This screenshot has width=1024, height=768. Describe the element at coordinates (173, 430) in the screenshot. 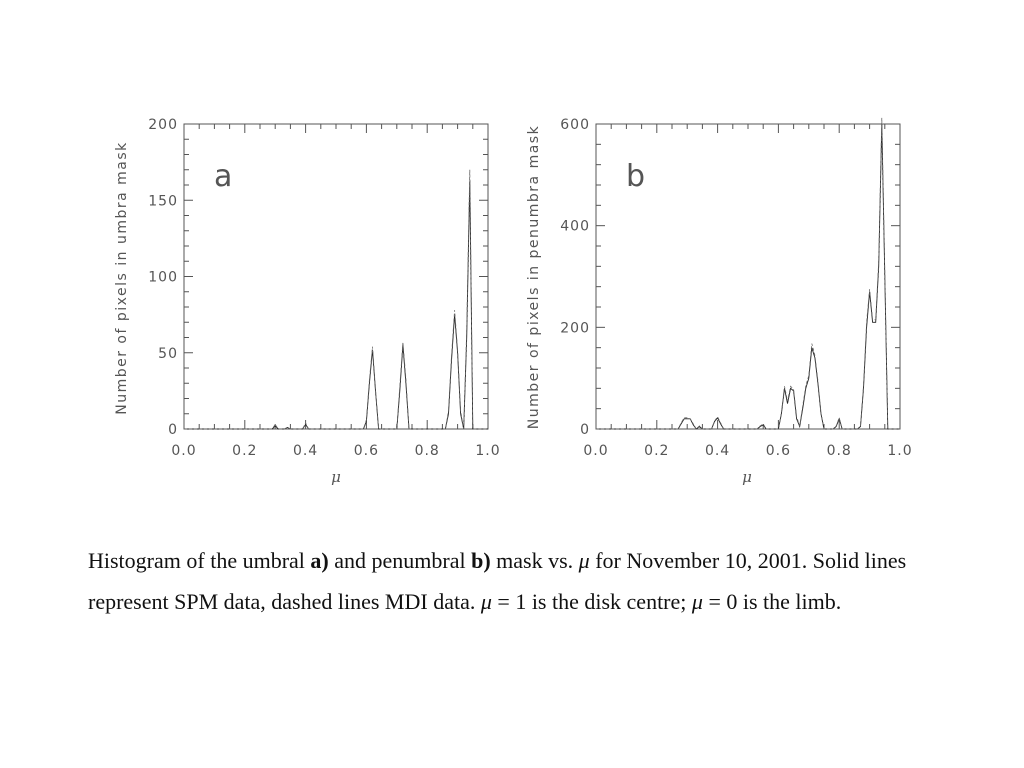

I see `panel-a-y-tick-label: 0` at that location.